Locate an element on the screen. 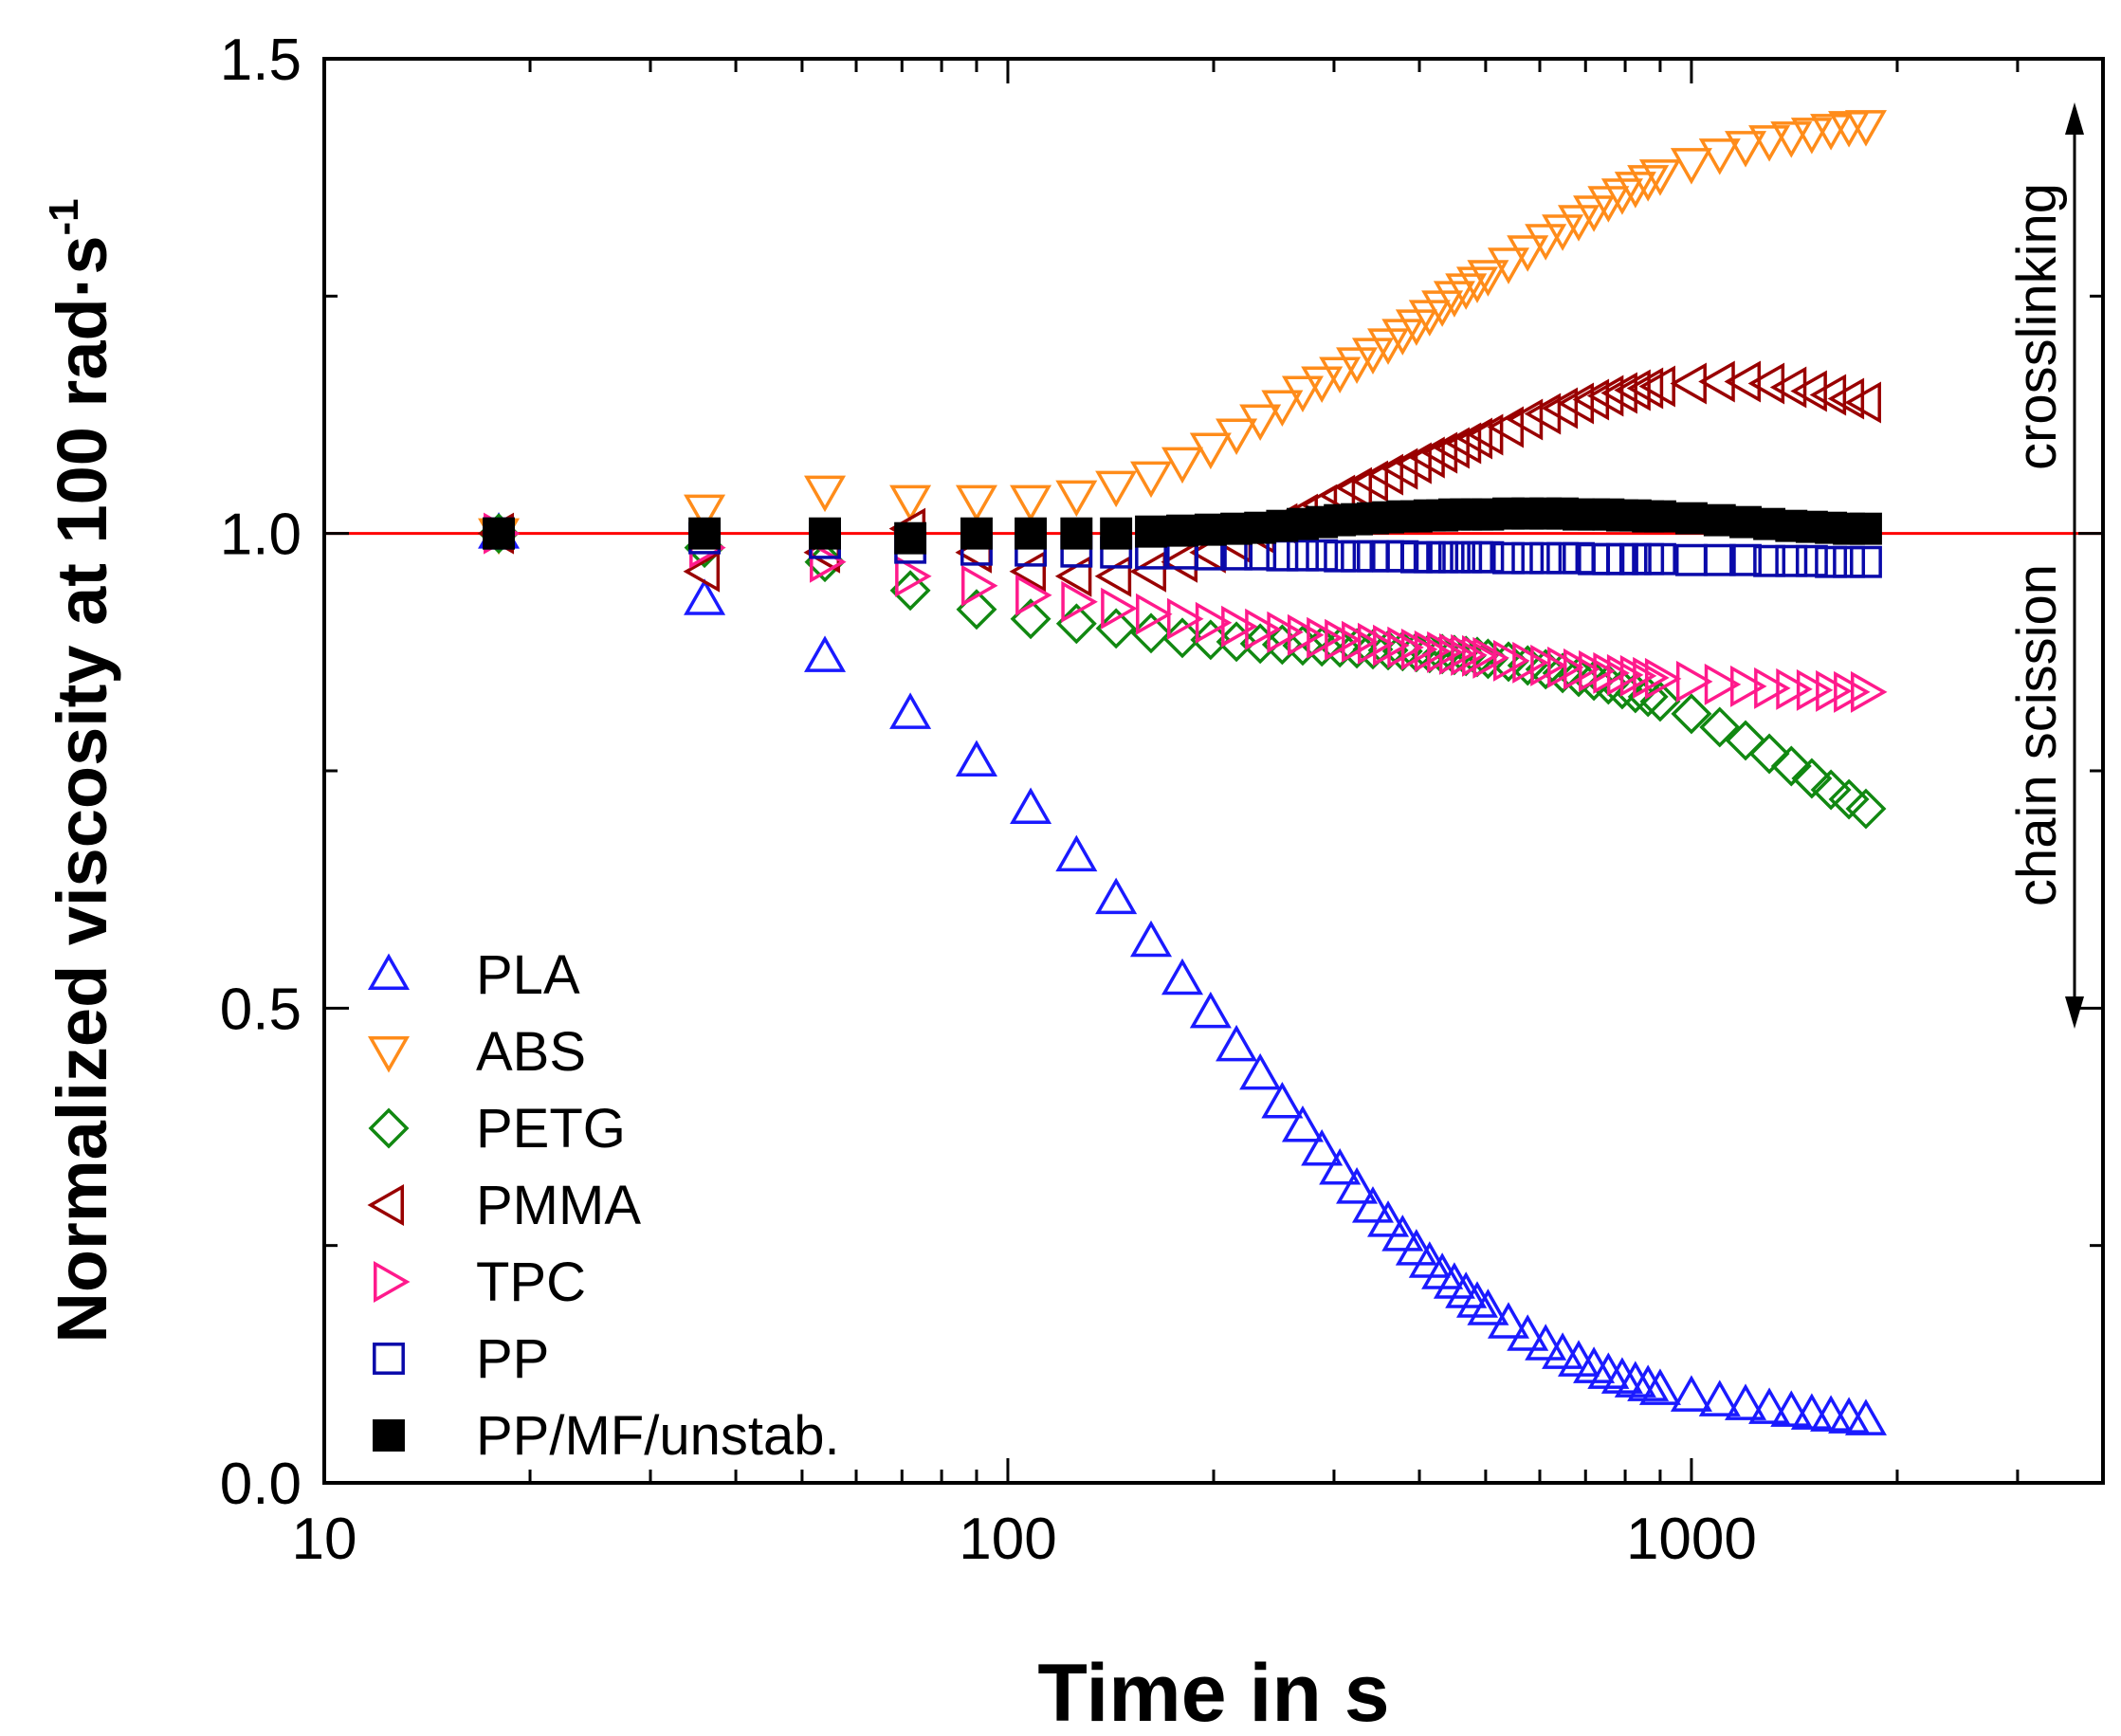 The width and height of the screenshot is (2121, 1736). x-tick-label: 1000 is located at coordinates (1691, 1539).